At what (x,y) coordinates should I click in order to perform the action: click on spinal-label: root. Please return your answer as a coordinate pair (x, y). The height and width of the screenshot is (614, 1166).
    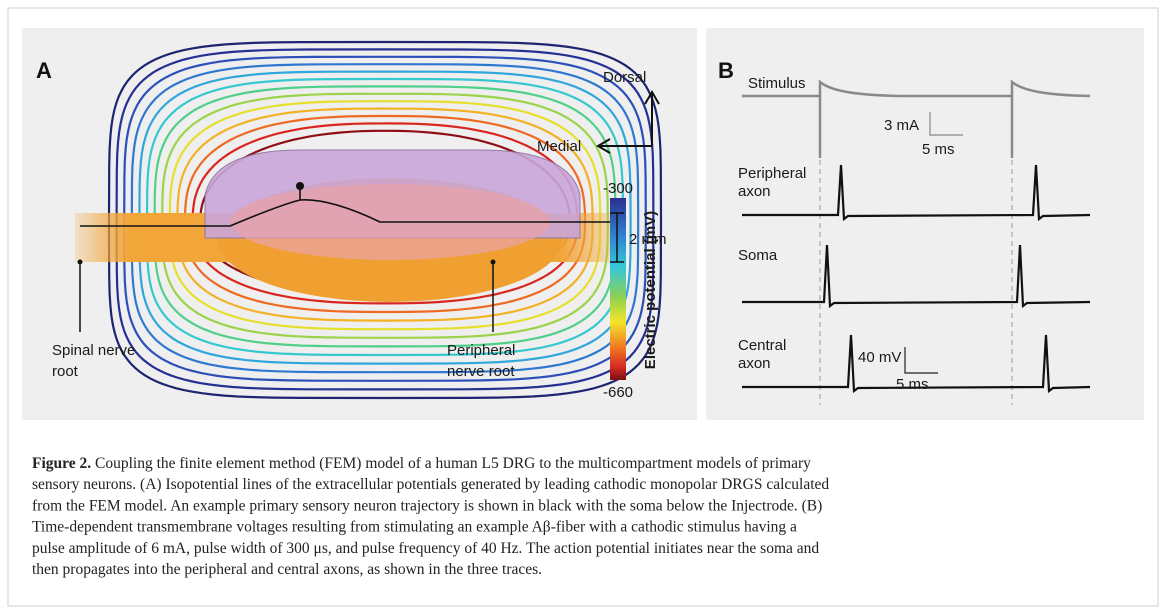
    Looking at the image, I should click on (65, 371).